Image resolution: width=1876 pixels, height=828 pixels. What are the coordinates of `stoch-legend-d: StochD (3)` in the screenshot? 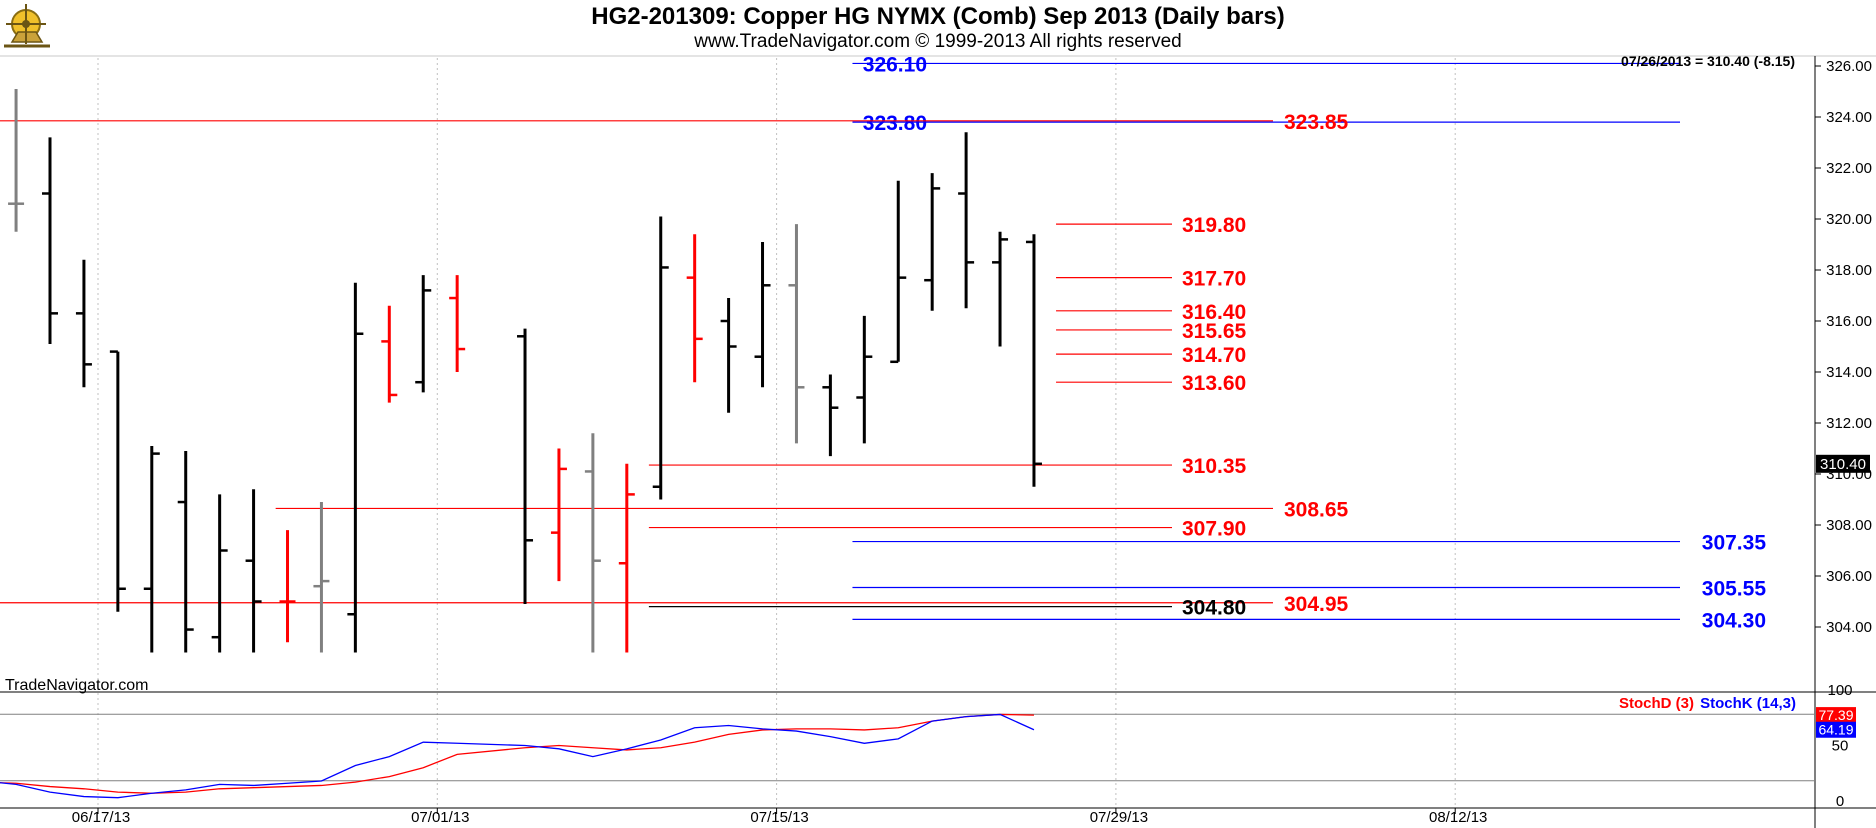 It's located at (1656, 703).